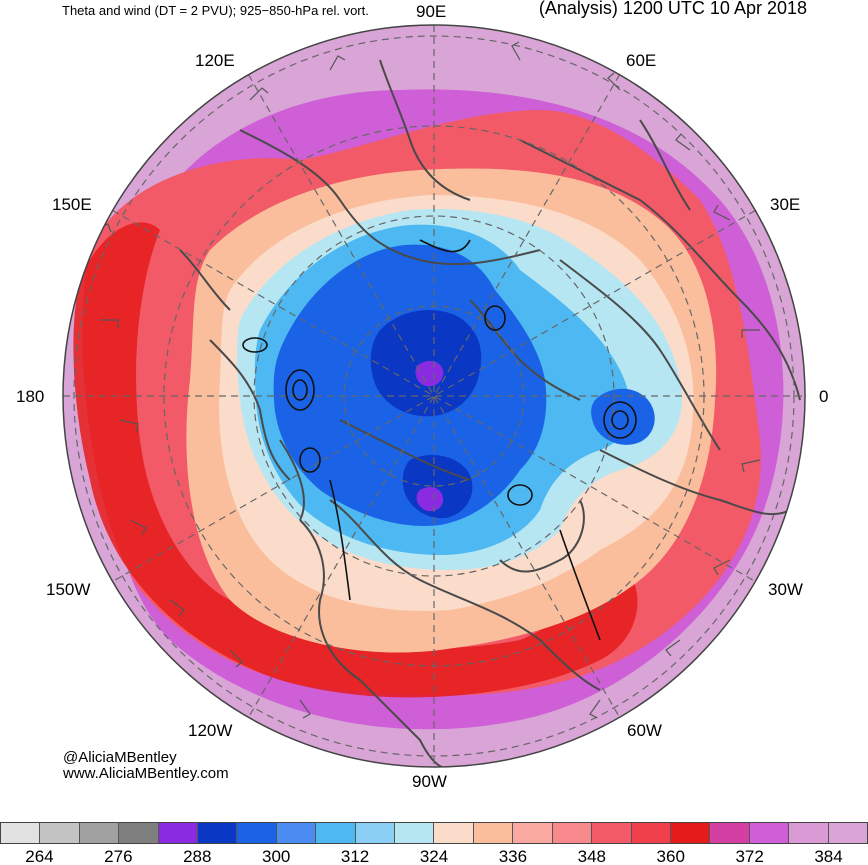 The image size is (868, 865). What do you see at coordinates (670, 856) in the screenshot?
I see `colorbar-tick-label: 360` at bounding box center [670, 856].